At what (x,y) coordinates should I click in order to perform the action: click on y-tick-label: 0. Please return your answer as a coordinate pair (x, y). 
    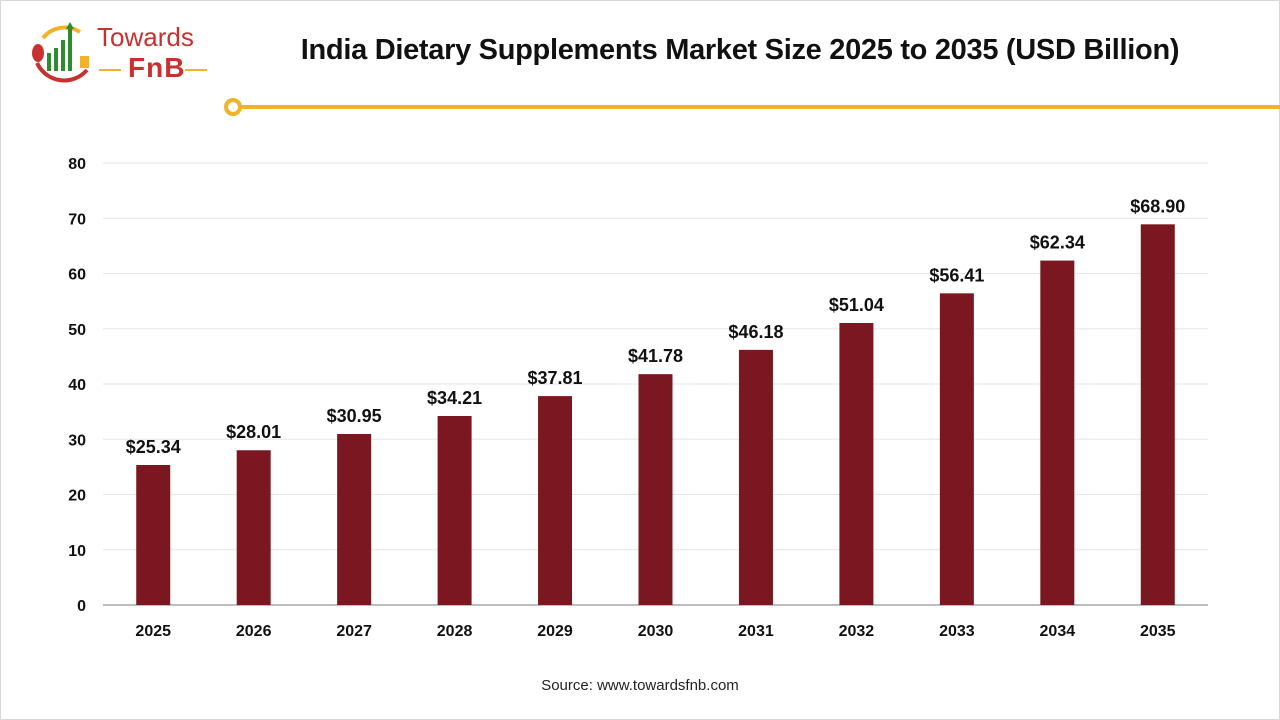
    Looking at the image, I should click on (81, 606).